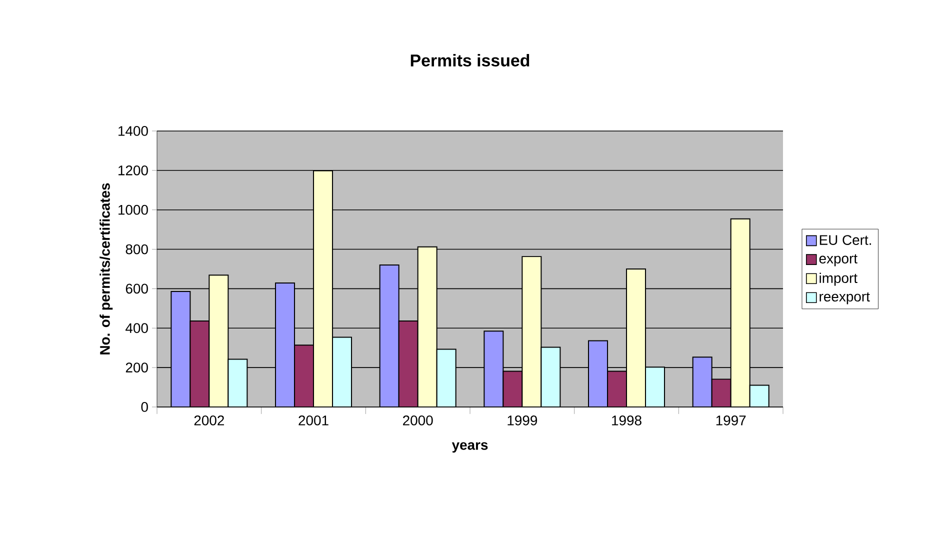 The image size is (942, 533). What do you see at coordinates (845, 240) in the screenshot?
I see `legend-label: EU Cert.` at bounding box center [845, 240].